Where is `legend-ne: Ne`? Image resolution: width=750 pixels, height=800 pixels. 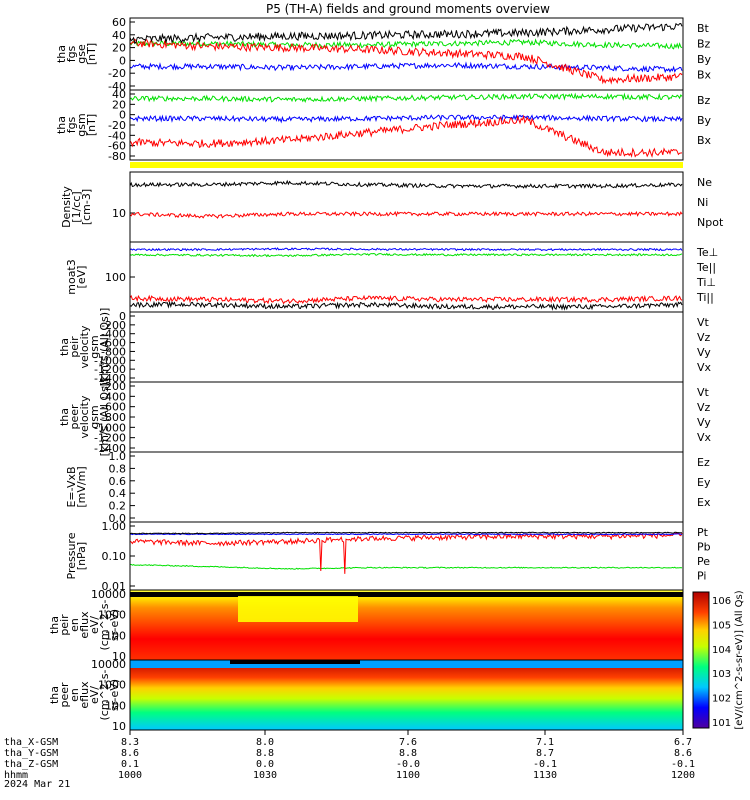 legend-ne: Ne is located at coordinates (704, 182).